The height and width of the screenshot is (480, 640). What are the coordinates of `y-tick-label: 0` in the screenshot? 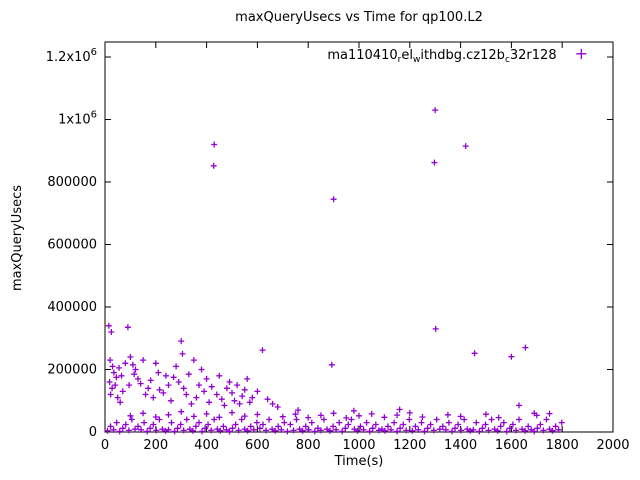 It's located at (93, 432).